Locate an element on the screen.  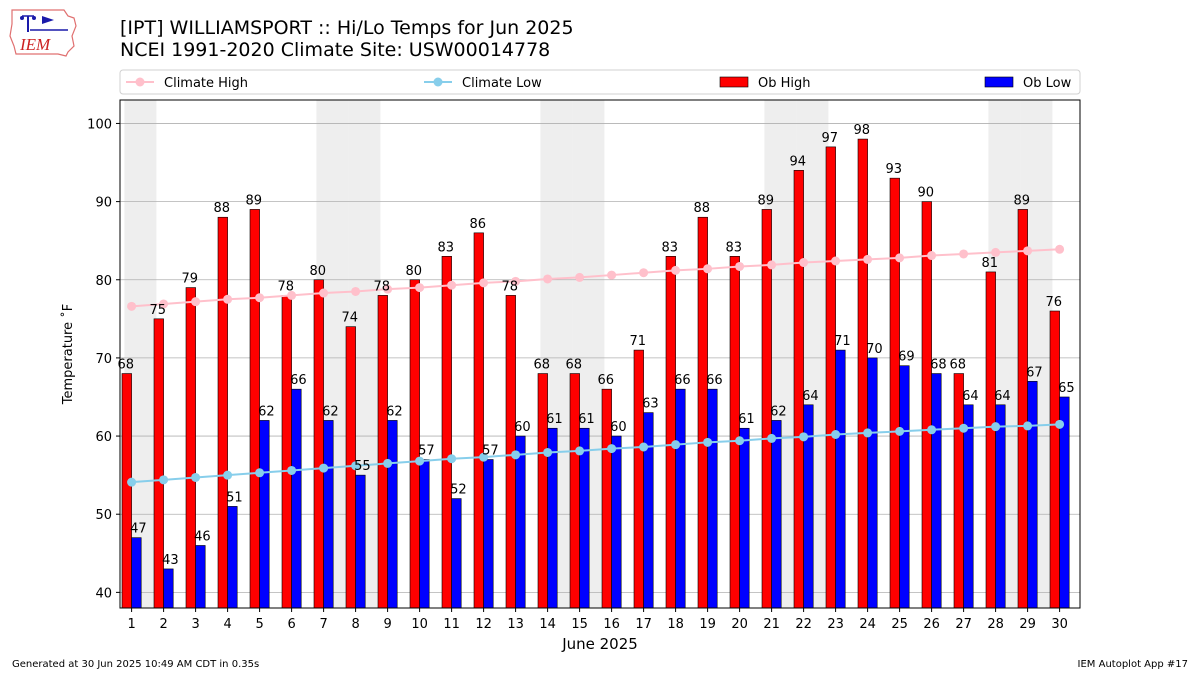
x-tick-label: 4 is located at coordinates (227, 624).